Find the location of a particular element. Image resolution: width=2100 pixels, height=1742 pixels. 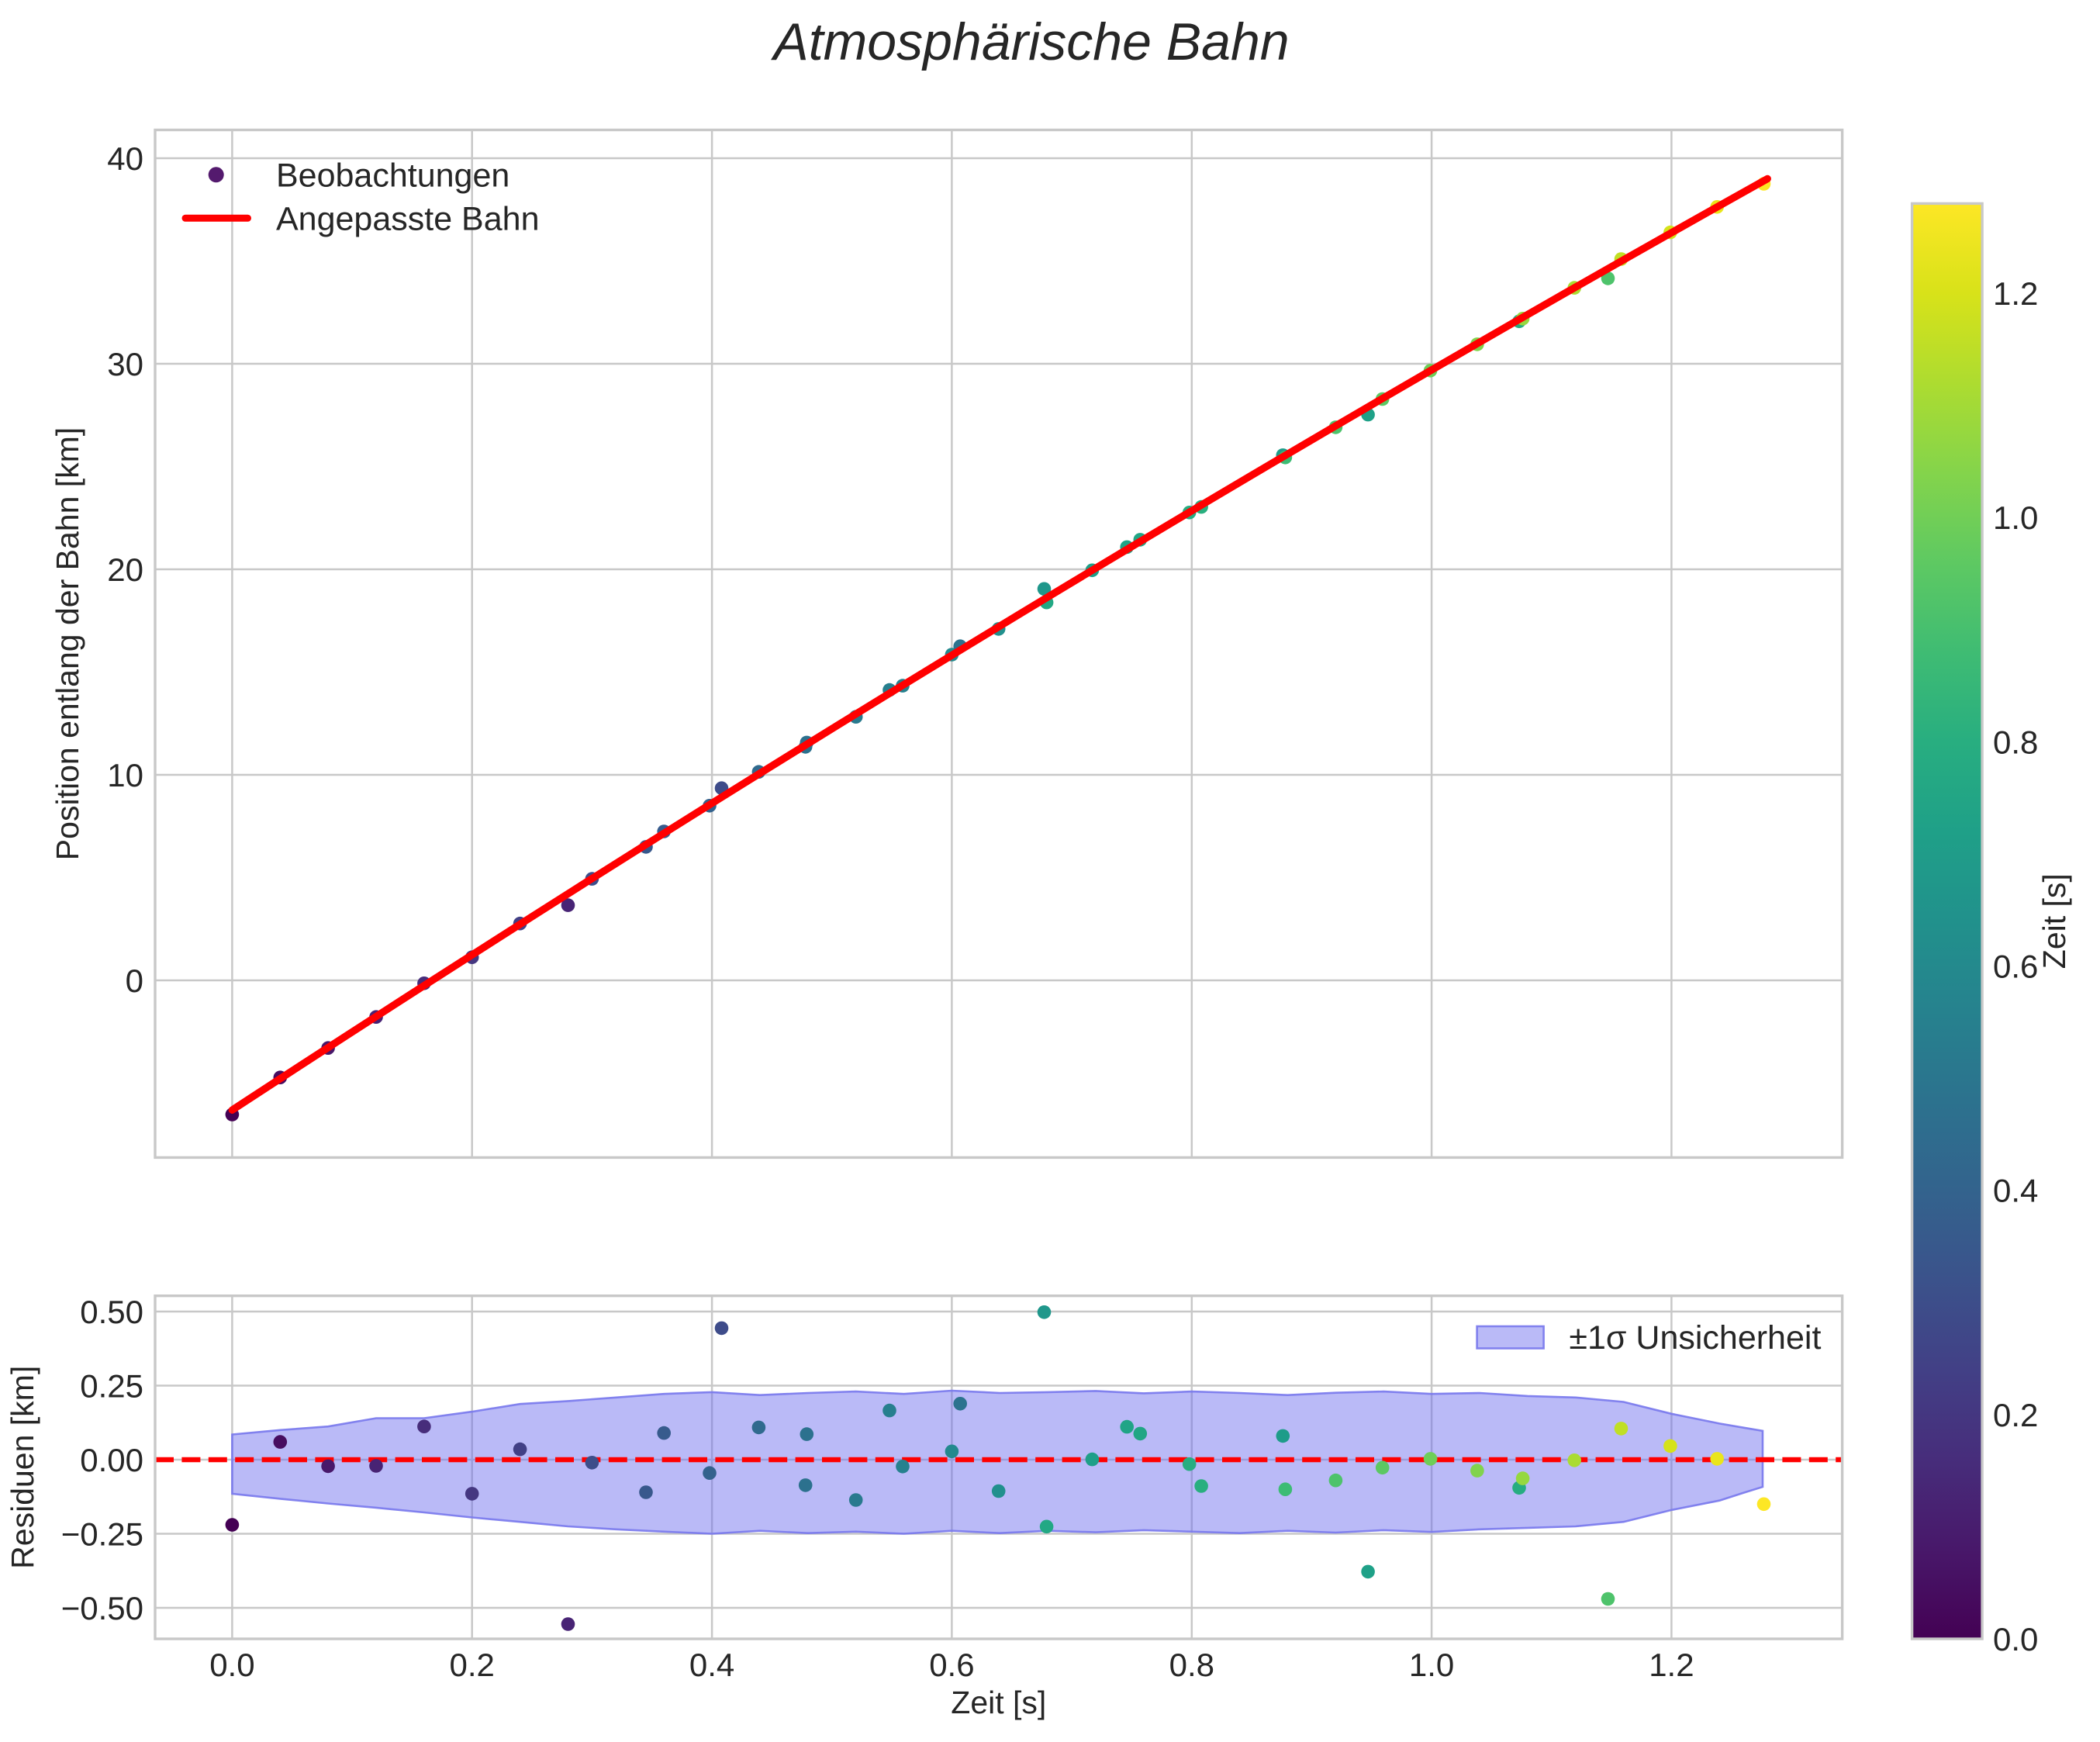

svg-text: 20 is located at coordinates (125, 569).